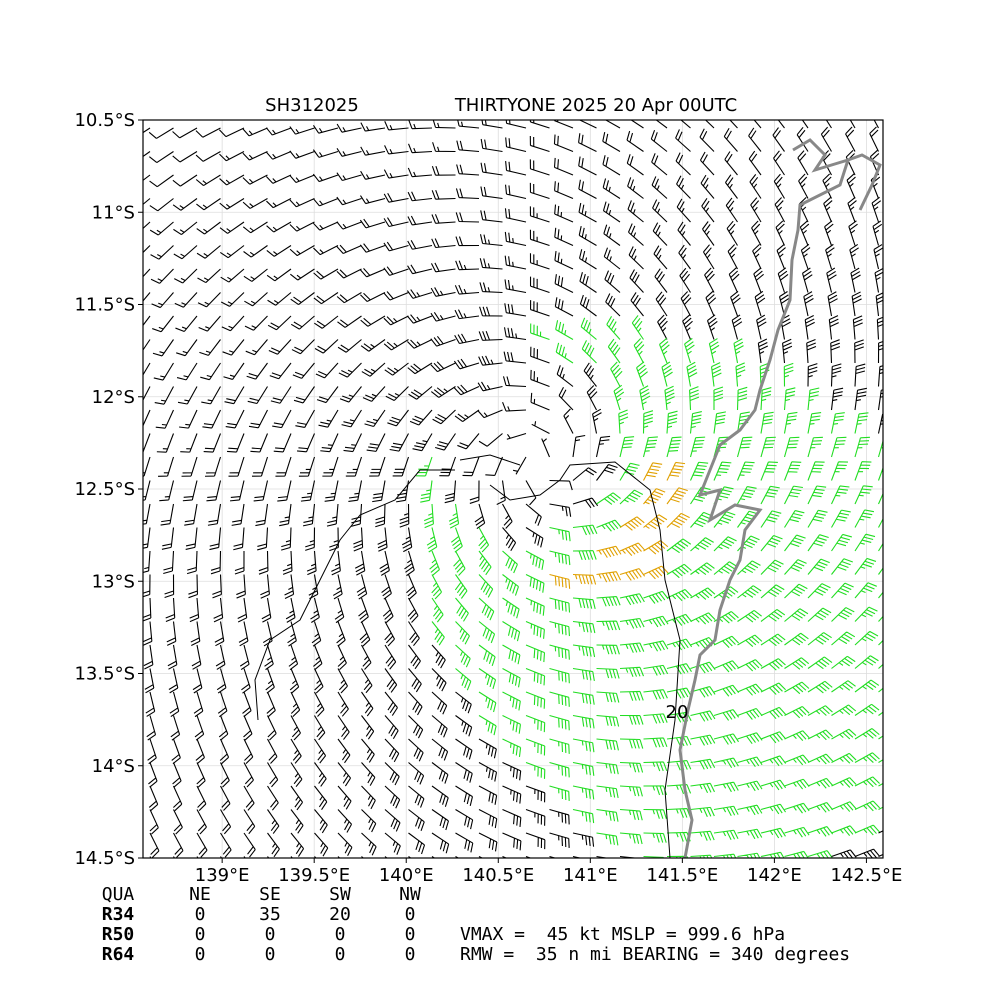  I want to click on title-left: SH312025, so click(312, 105).